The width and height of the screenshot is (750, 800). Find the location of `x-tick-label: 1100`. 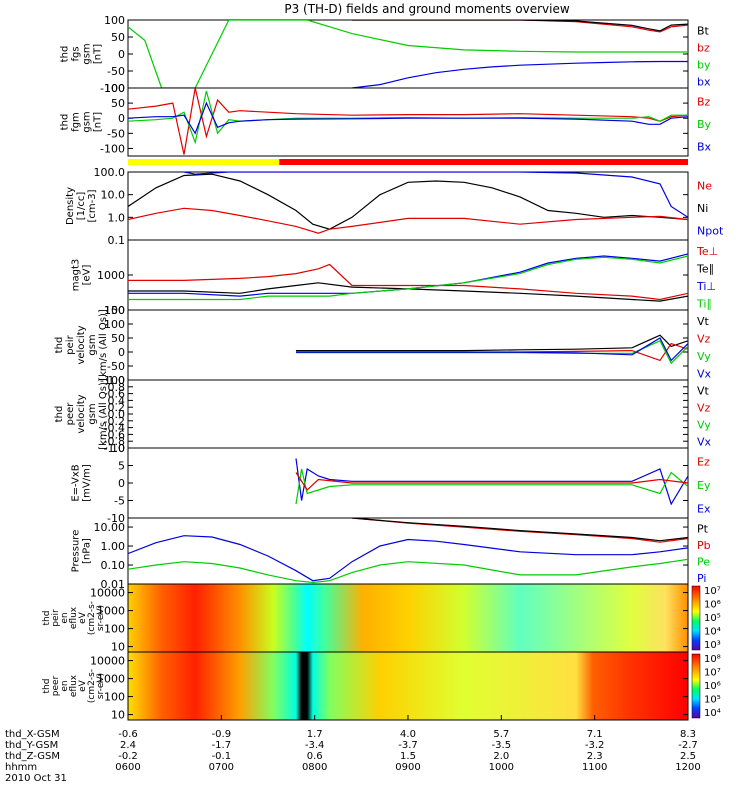

x-tick-label: 1100 is located at coordinates (594, 767).